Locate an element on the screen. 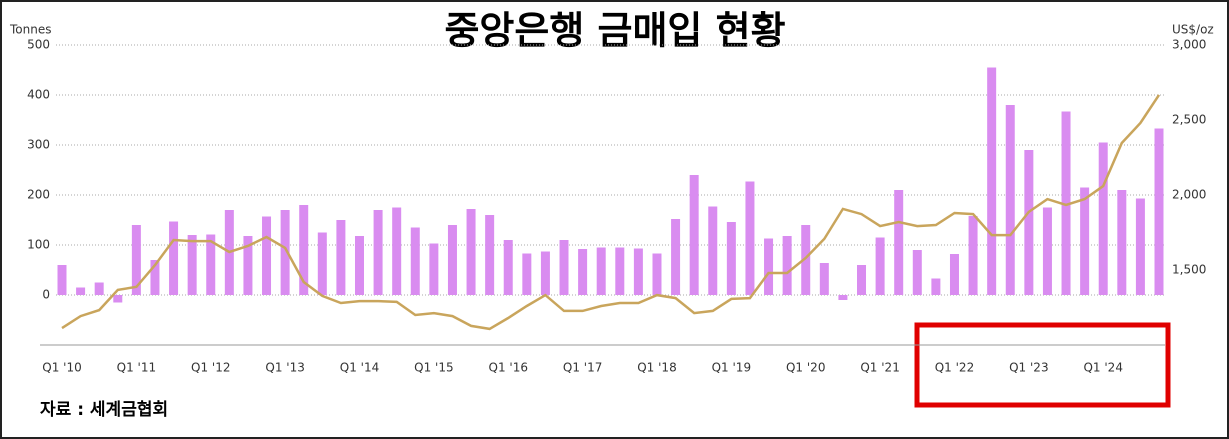 Image resolution: width=1229 pixels, height=439 pixels. x-tick-label: Q1 '19 is located at coordinates (731, 368).